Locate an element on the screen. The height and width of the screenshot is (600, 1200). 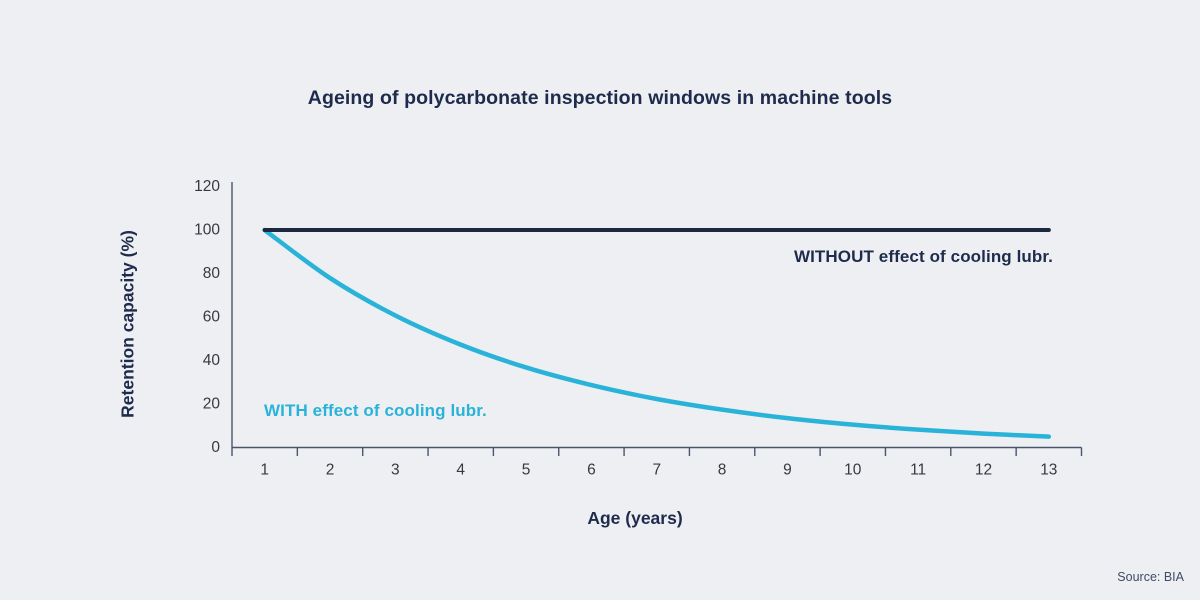
x-tick-label: 13 is located at coordinates (1048, 470).